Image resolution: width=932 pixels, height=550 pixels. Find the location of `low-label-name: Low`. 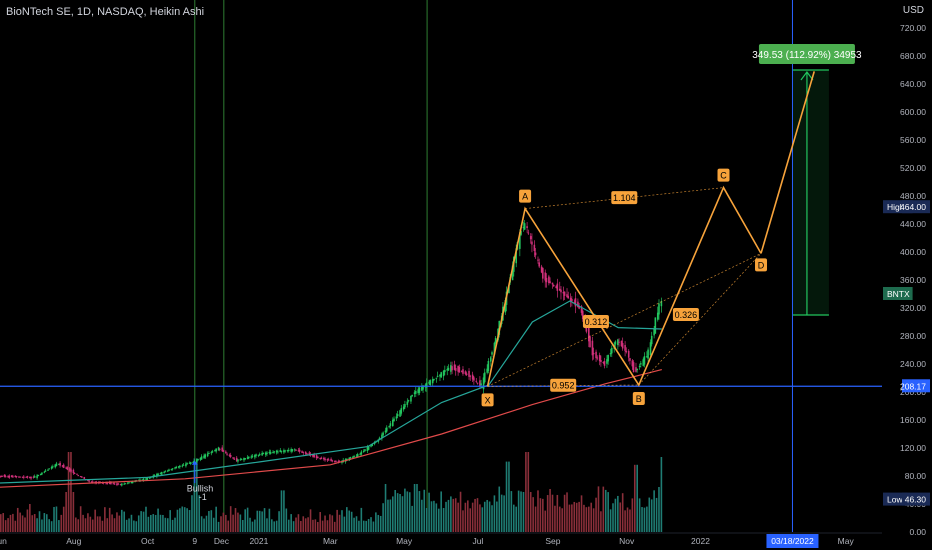

low-label-name: Low is located at coordinates (895, 500).